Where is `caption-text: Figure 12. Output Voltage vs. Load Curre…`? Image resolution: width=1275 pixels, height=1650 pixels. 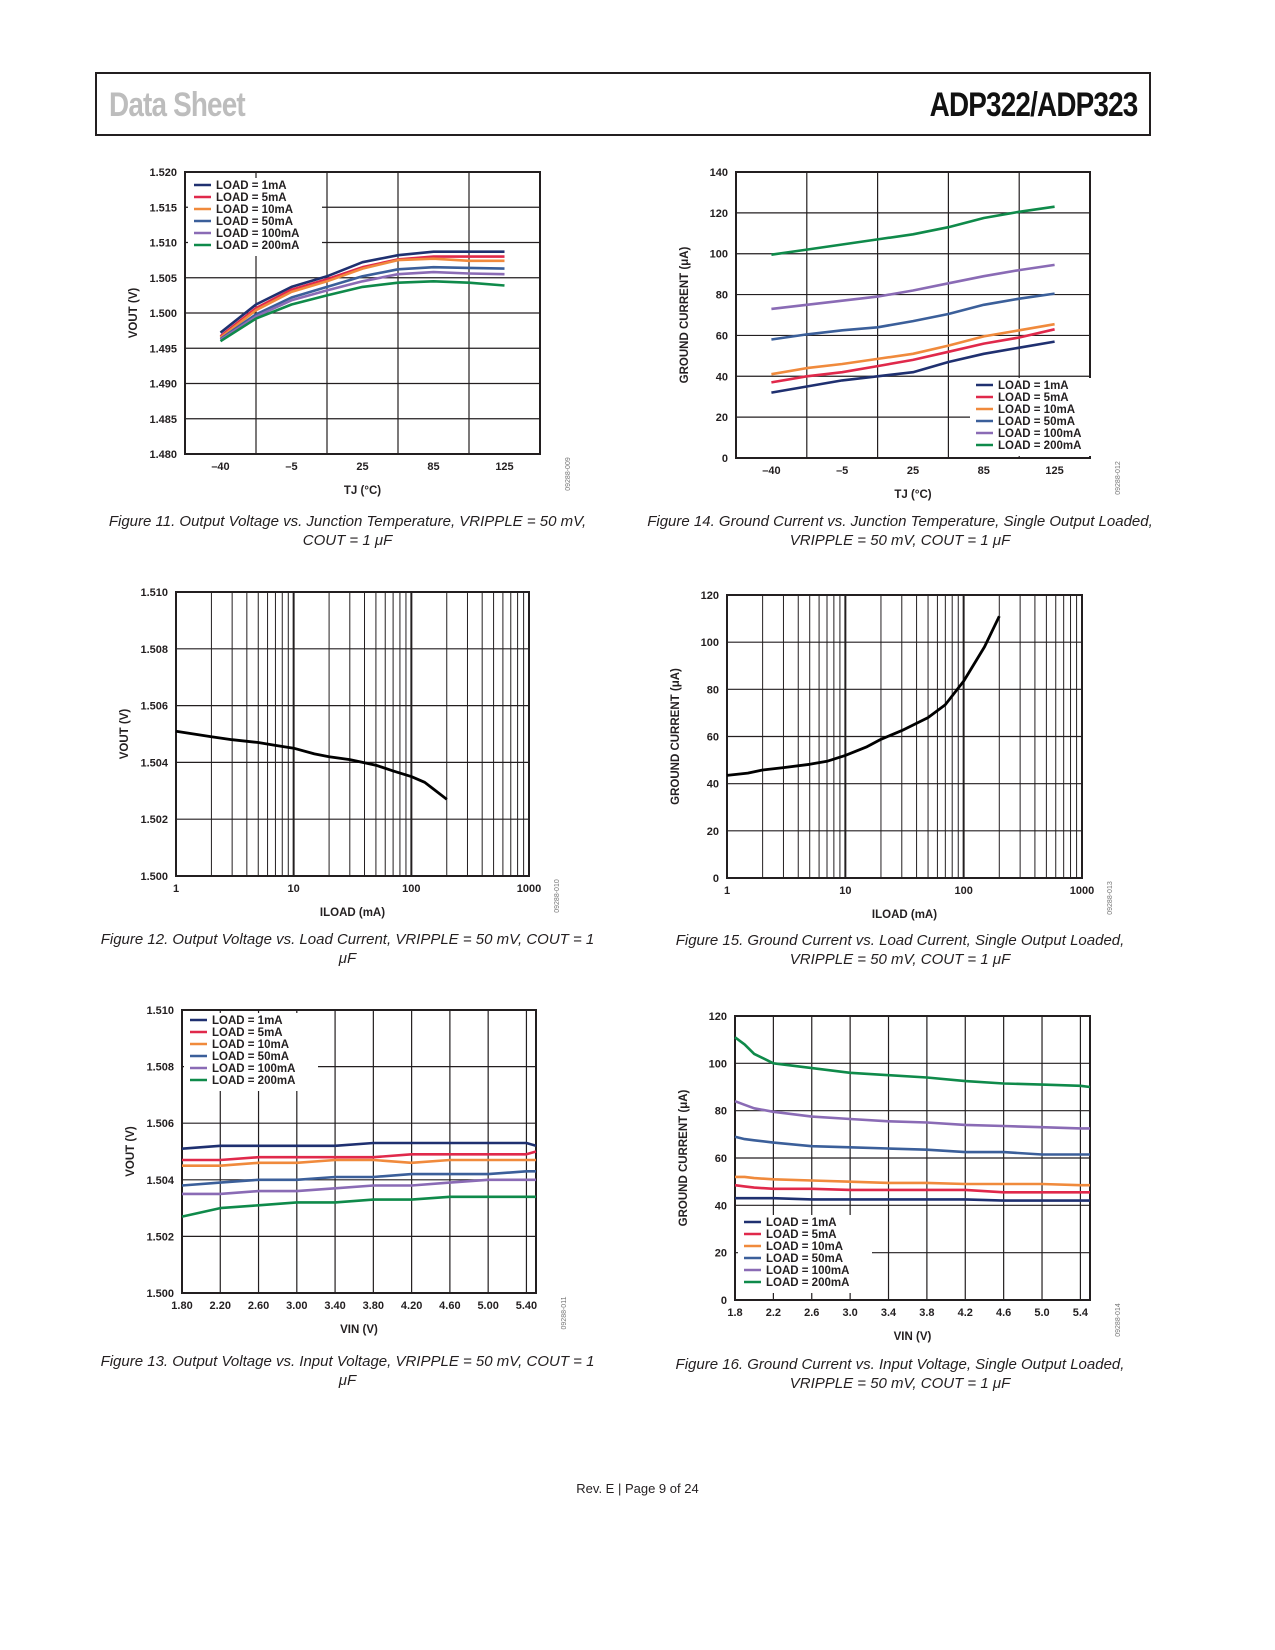
caption-text: Figure 12. Output Voltage vs. Load Curre… is located at coordinates (347, 949).